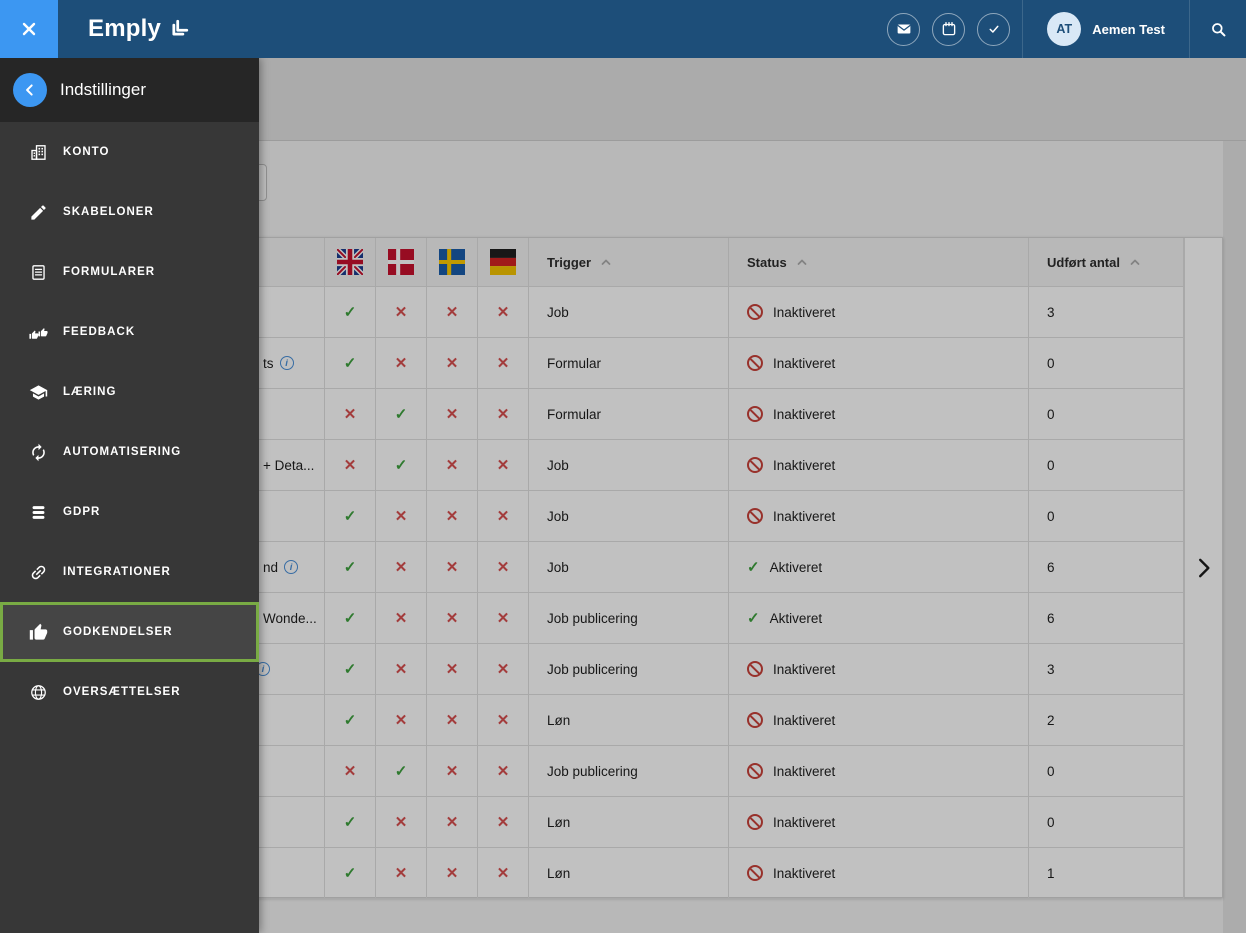 This screenshot has width=1246, height=933. Describe the element at coordinates (1106, 29) in the screenshot. I see `user-menu: AT Aemen Test` at that location.